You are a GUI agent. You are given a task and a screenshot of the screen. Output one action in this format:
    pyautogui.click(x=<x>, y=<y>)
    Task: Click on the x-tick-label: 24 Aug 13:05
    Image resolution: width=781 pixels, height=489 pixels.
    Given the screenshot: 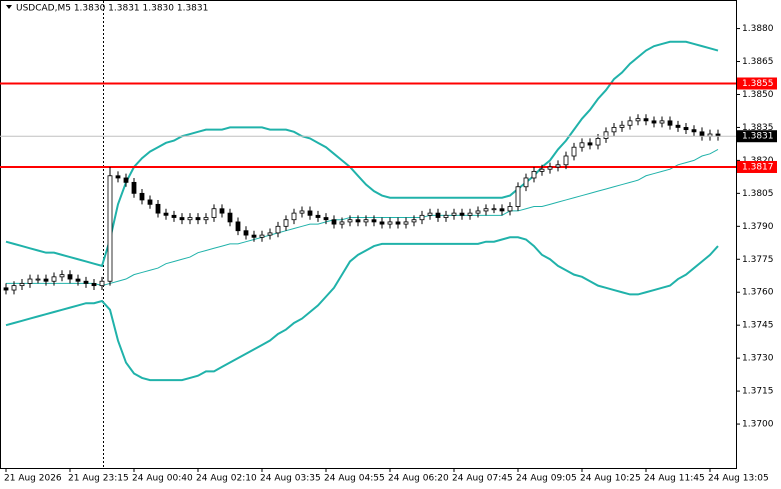 What is the action you would take?
    pyautogui.click(x=738, y=479)
    